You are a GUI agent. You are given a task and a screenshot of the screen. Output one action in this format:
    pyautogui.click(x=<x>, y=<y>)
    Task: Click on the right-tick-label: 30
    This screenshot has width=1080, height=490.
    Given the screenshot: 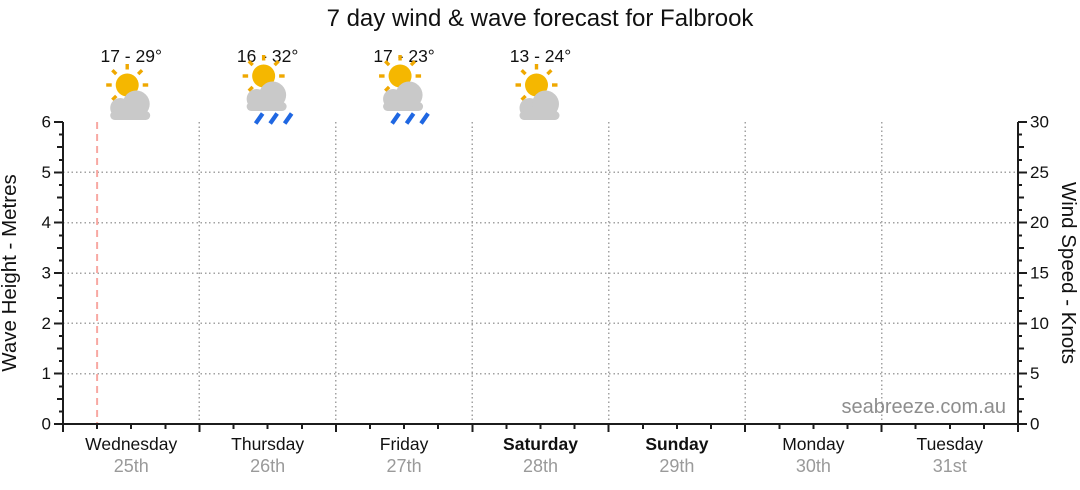 What is the action you would take?
    pyautogui.click(x=1039, y=122)
    